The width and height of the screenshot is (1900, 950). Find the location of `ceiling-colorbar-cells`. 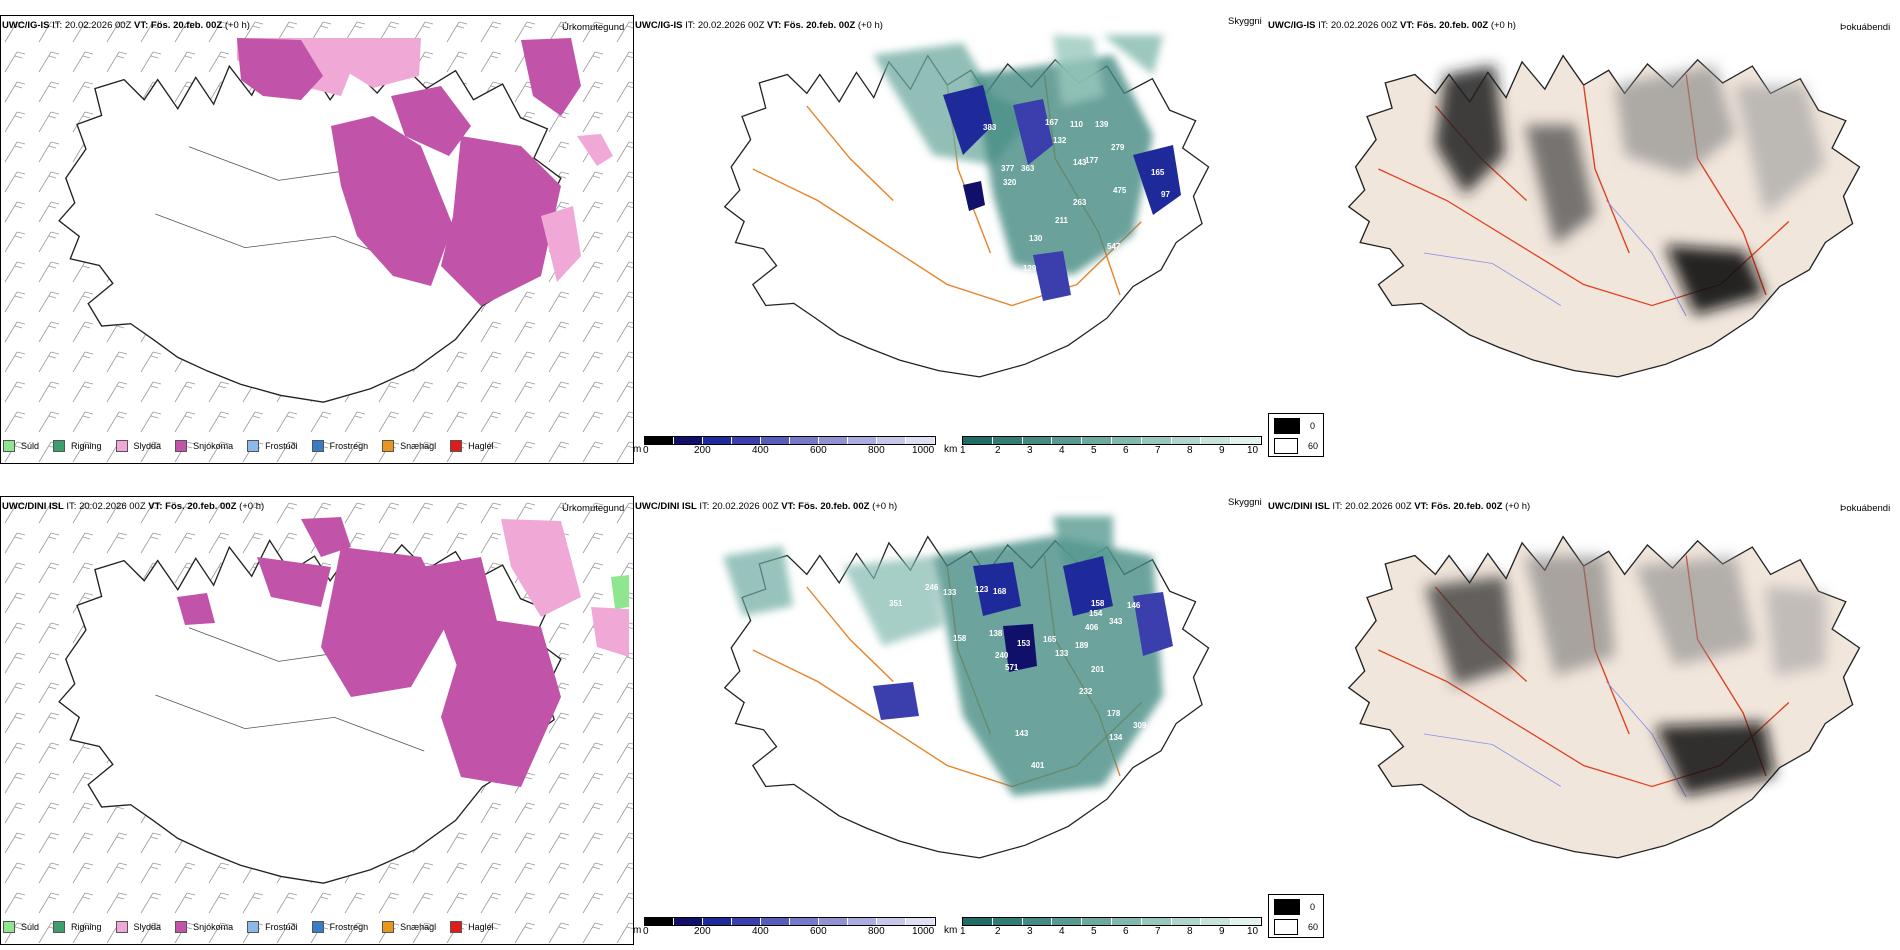

ceiling-colorbar-cells is located at coordinates (790, 921).